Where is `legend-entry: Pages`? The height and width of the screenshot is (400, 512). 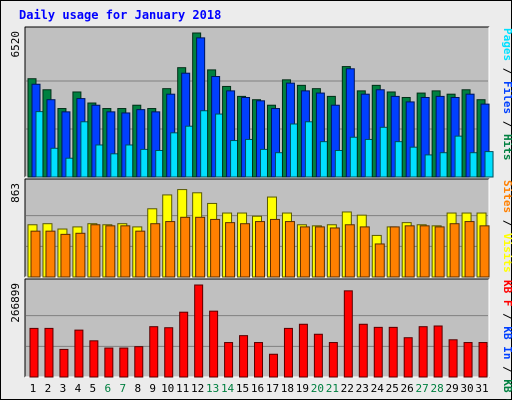
legend-entry: Pages is located at coordinates (506, 44).